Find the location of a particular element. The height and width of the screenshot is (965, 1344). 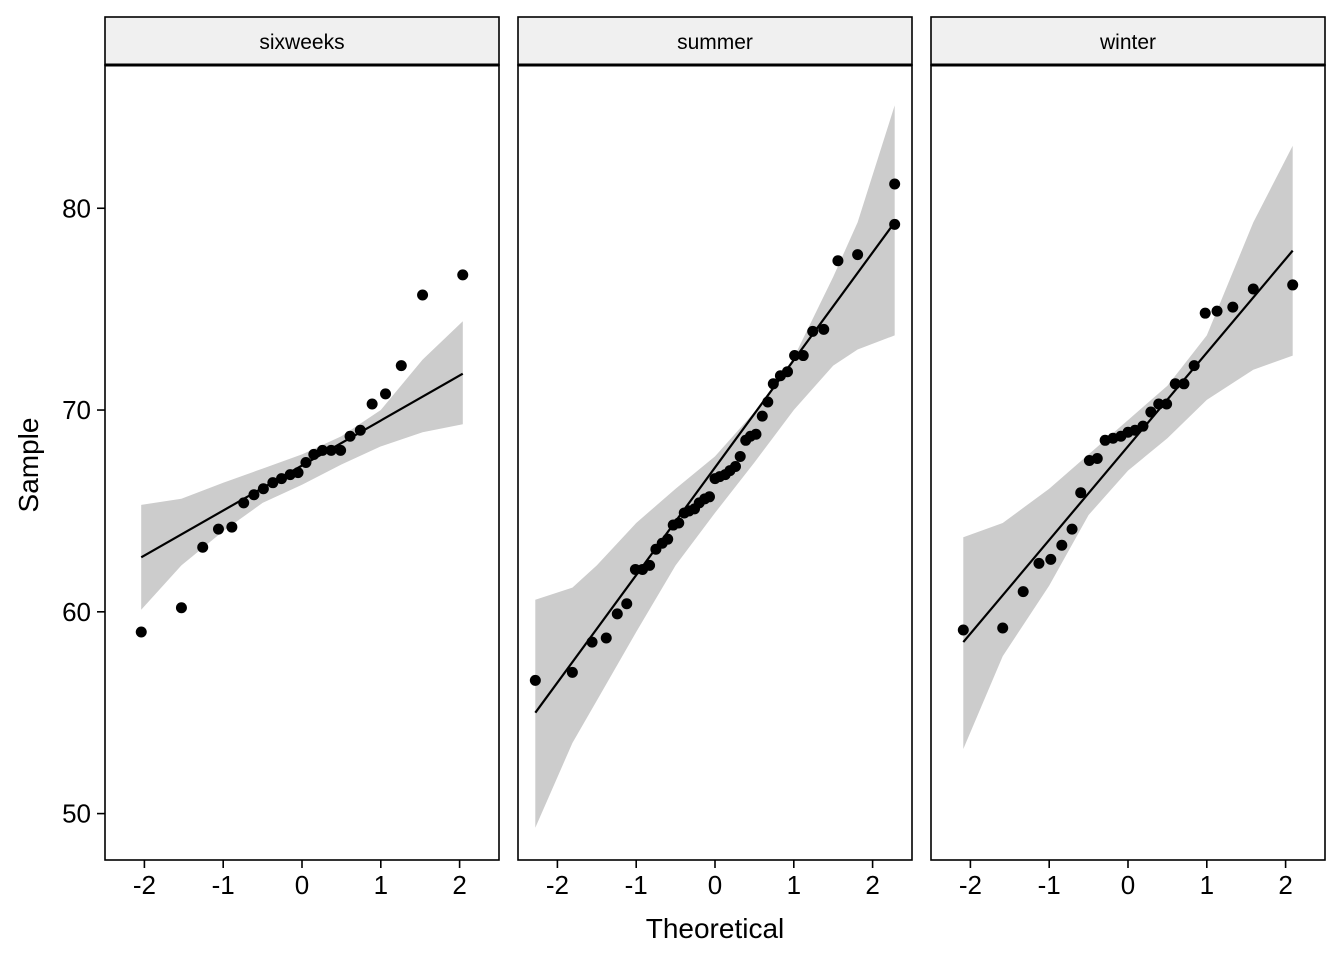

facet-strip-label: winter is located at coordinates (1127, 42).